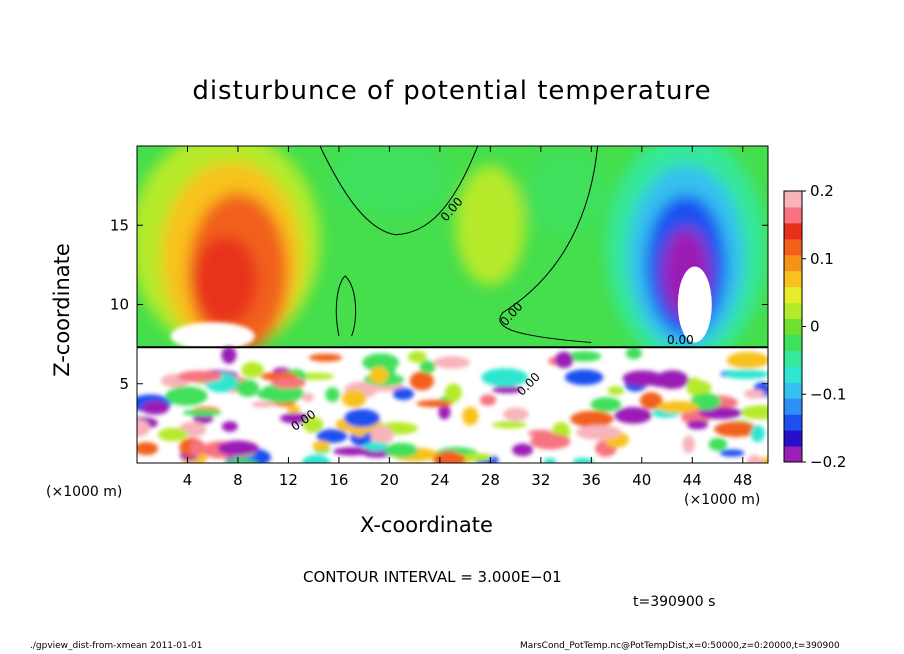 The height and width of the screenshot is (654, 904). Describe the element at coordinates (540, 480) in the screenshot. I see `x-tick-label: 32` at that location.